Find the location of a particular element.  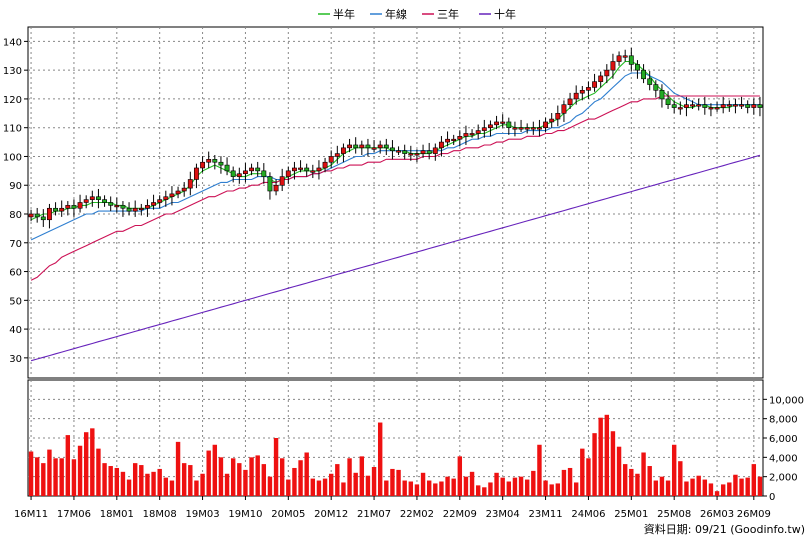

x-tick-label: 24M06 is located at coordinates (588, 514).